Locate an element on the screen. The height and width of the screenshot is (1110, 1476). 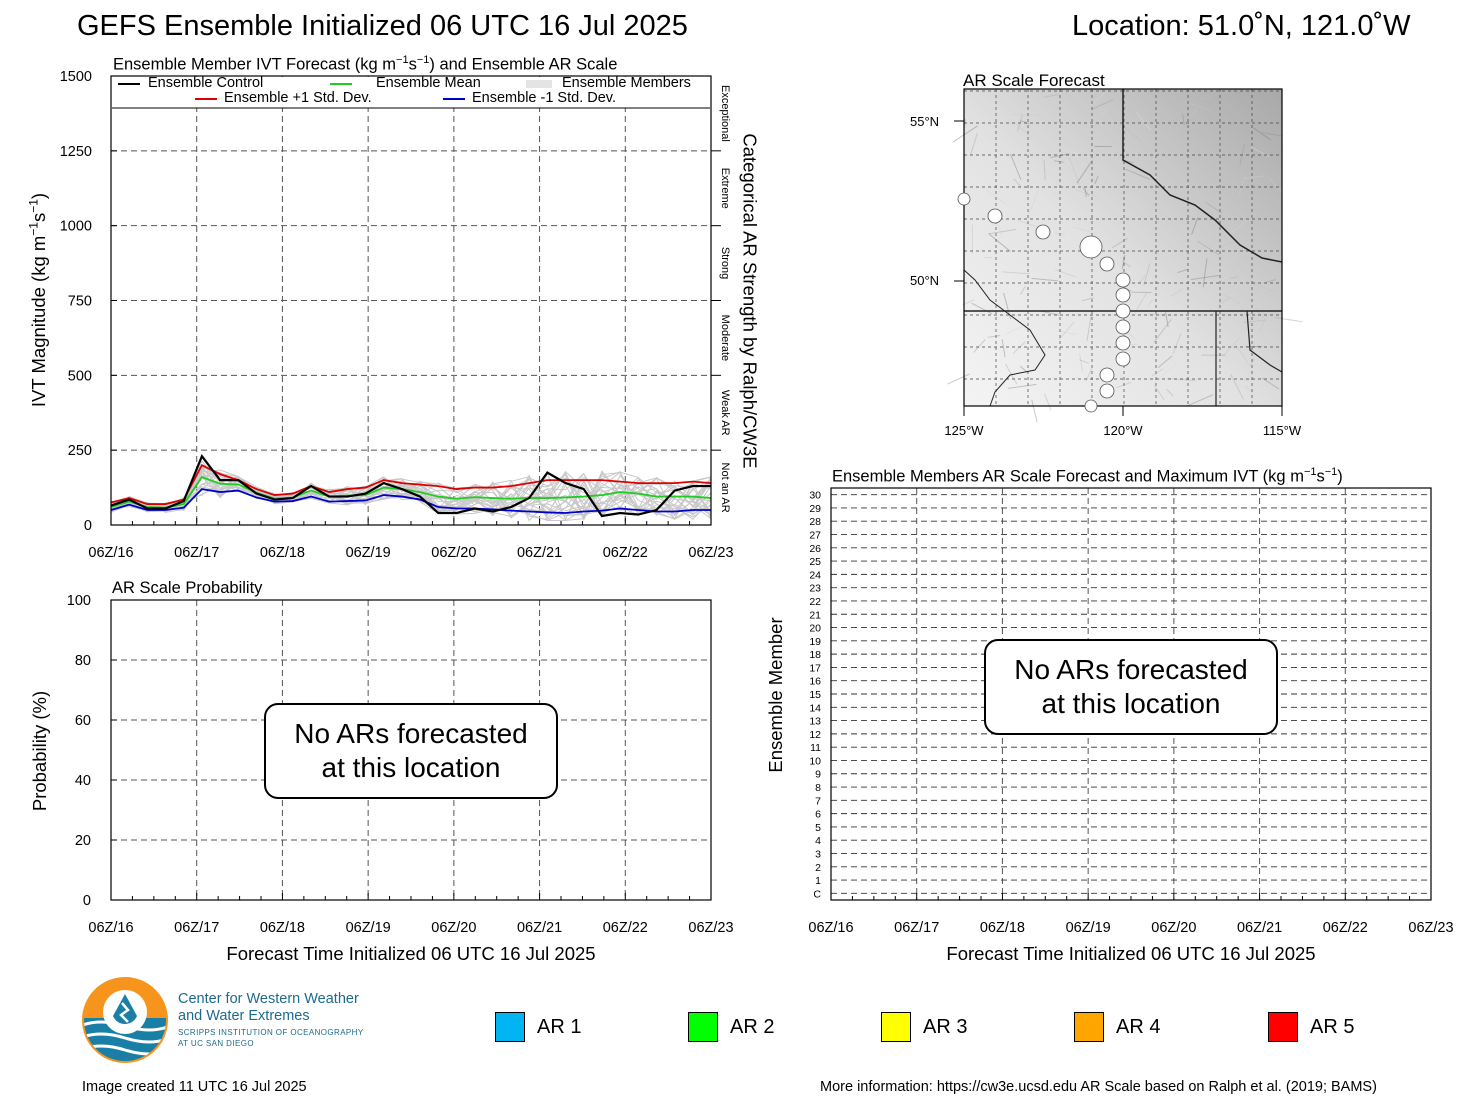
map-lon-label-125: 125°W is located at coordinates (964, 430).